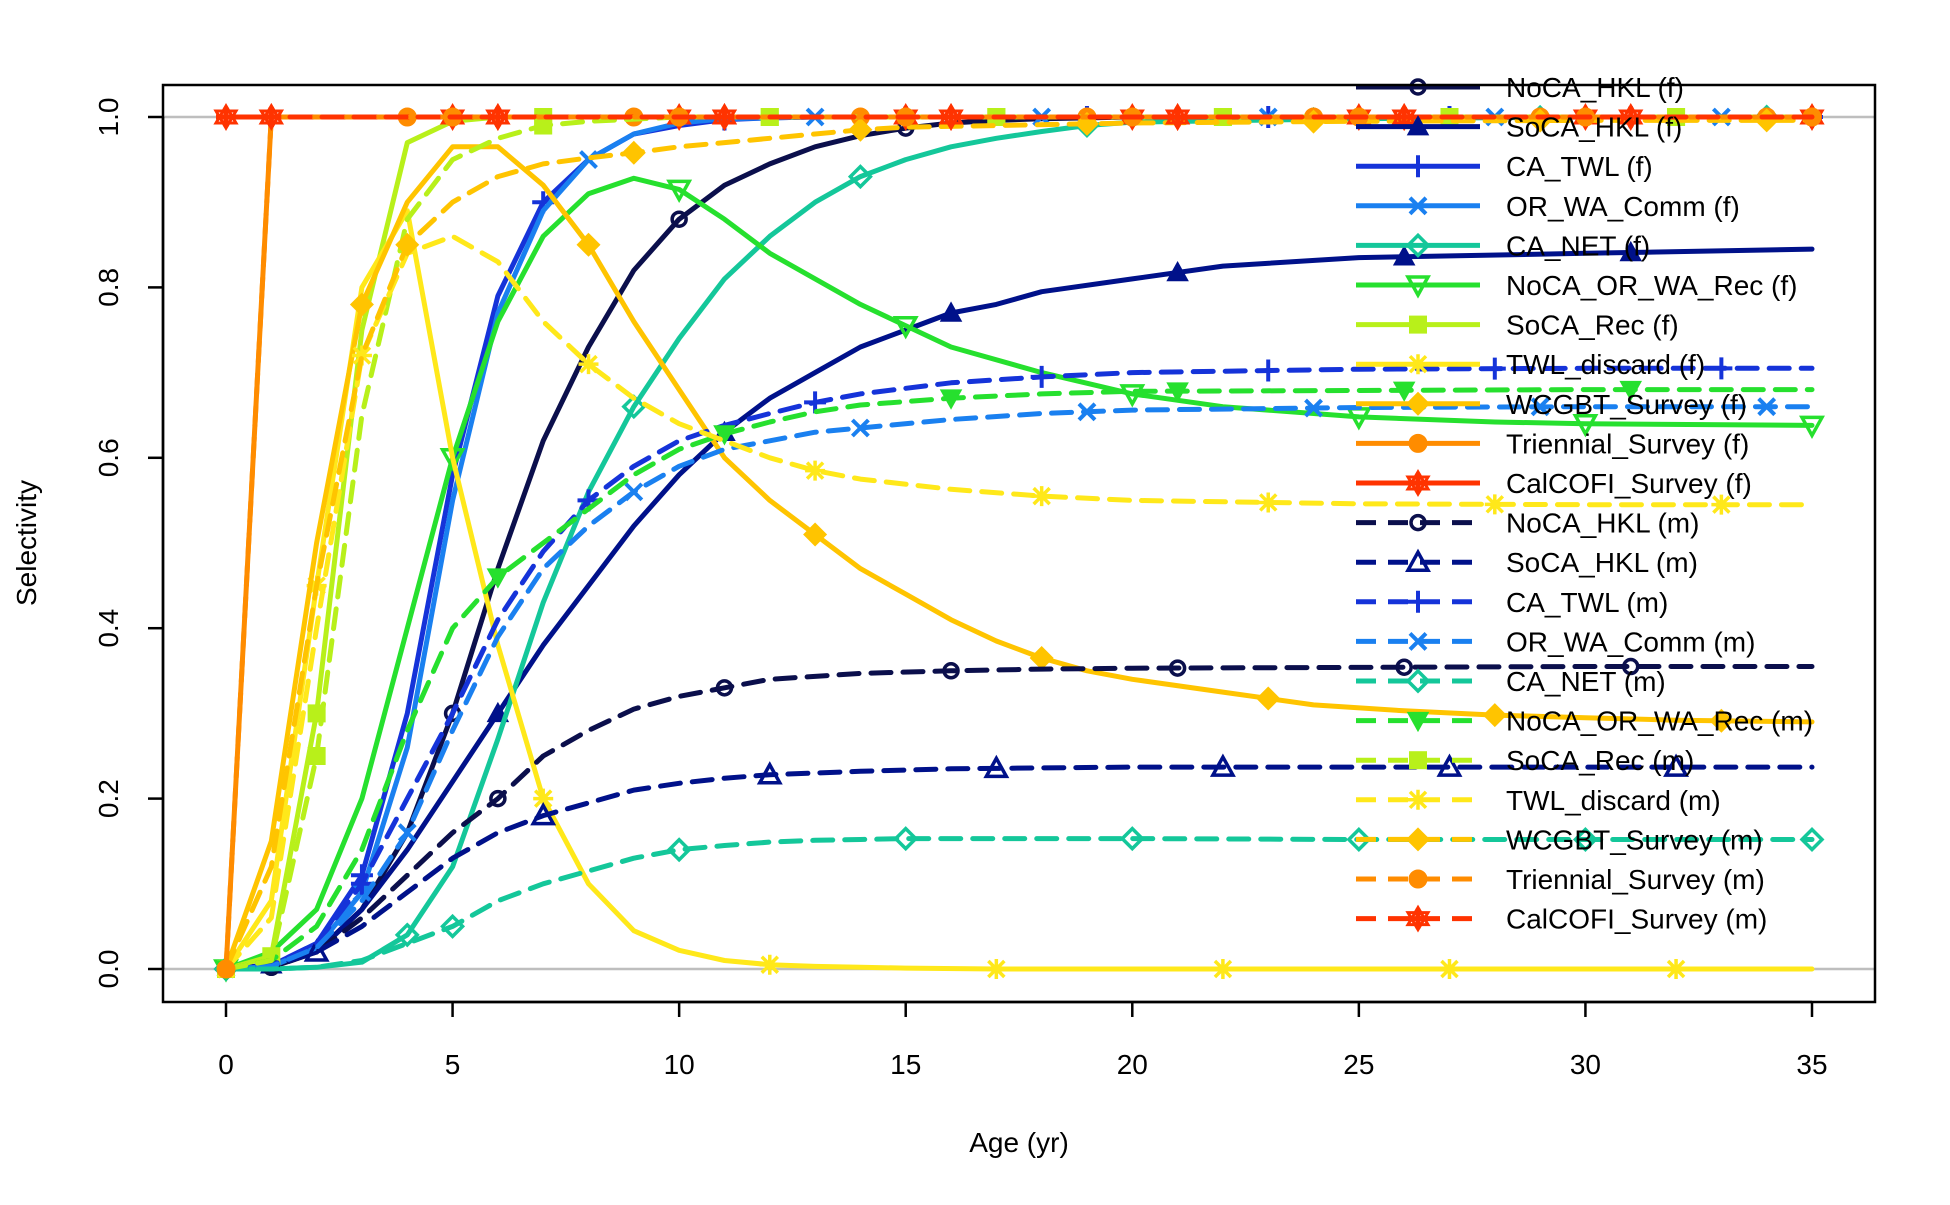 The width and height of the screenshot is (1950, 1205). Describe the element at coordinates (1561, 919) in the screenshot. I see `legend-item: CalCOFI_Survey (m)` at that location.